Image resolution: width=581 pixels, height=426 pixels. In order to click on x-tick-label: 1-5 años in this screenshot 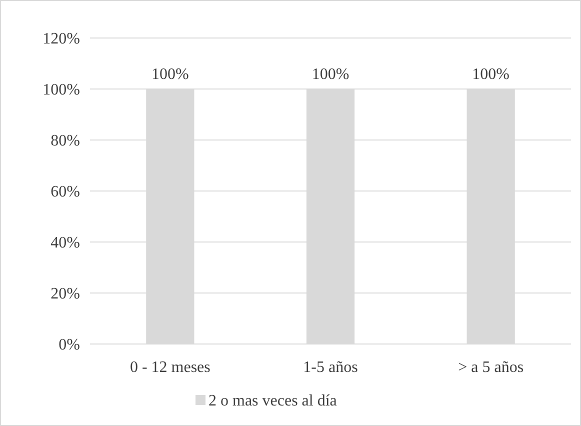, I will do `click(330, 367)`.